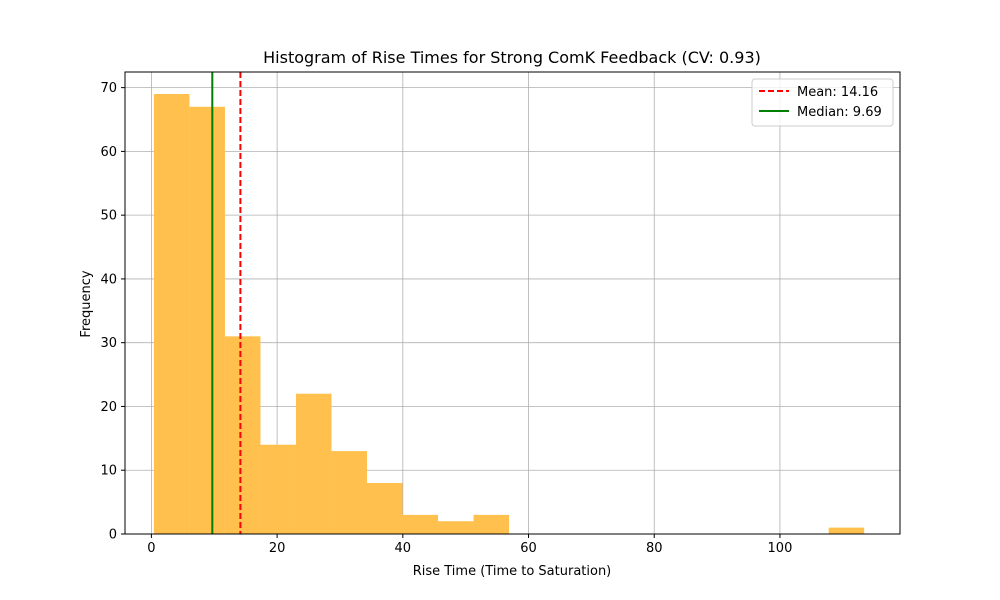 The width and height of the screenshot is (1000, 600). I want to click on x-tick-label: 0, so click(151, 548).